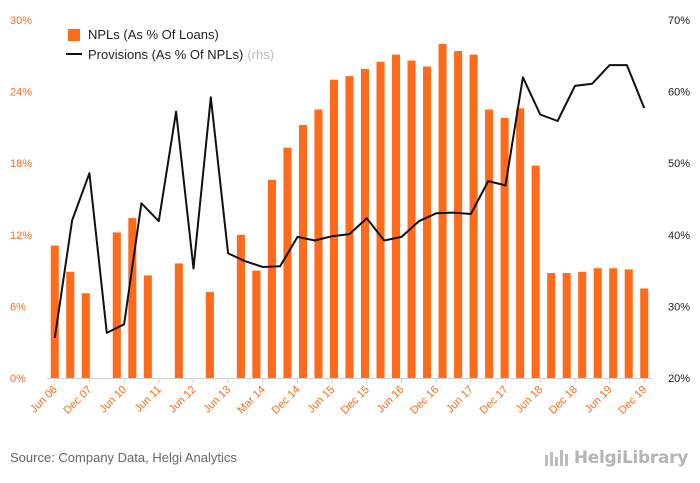  I want to click on left-tick-label: 0%, so click(18, 379).